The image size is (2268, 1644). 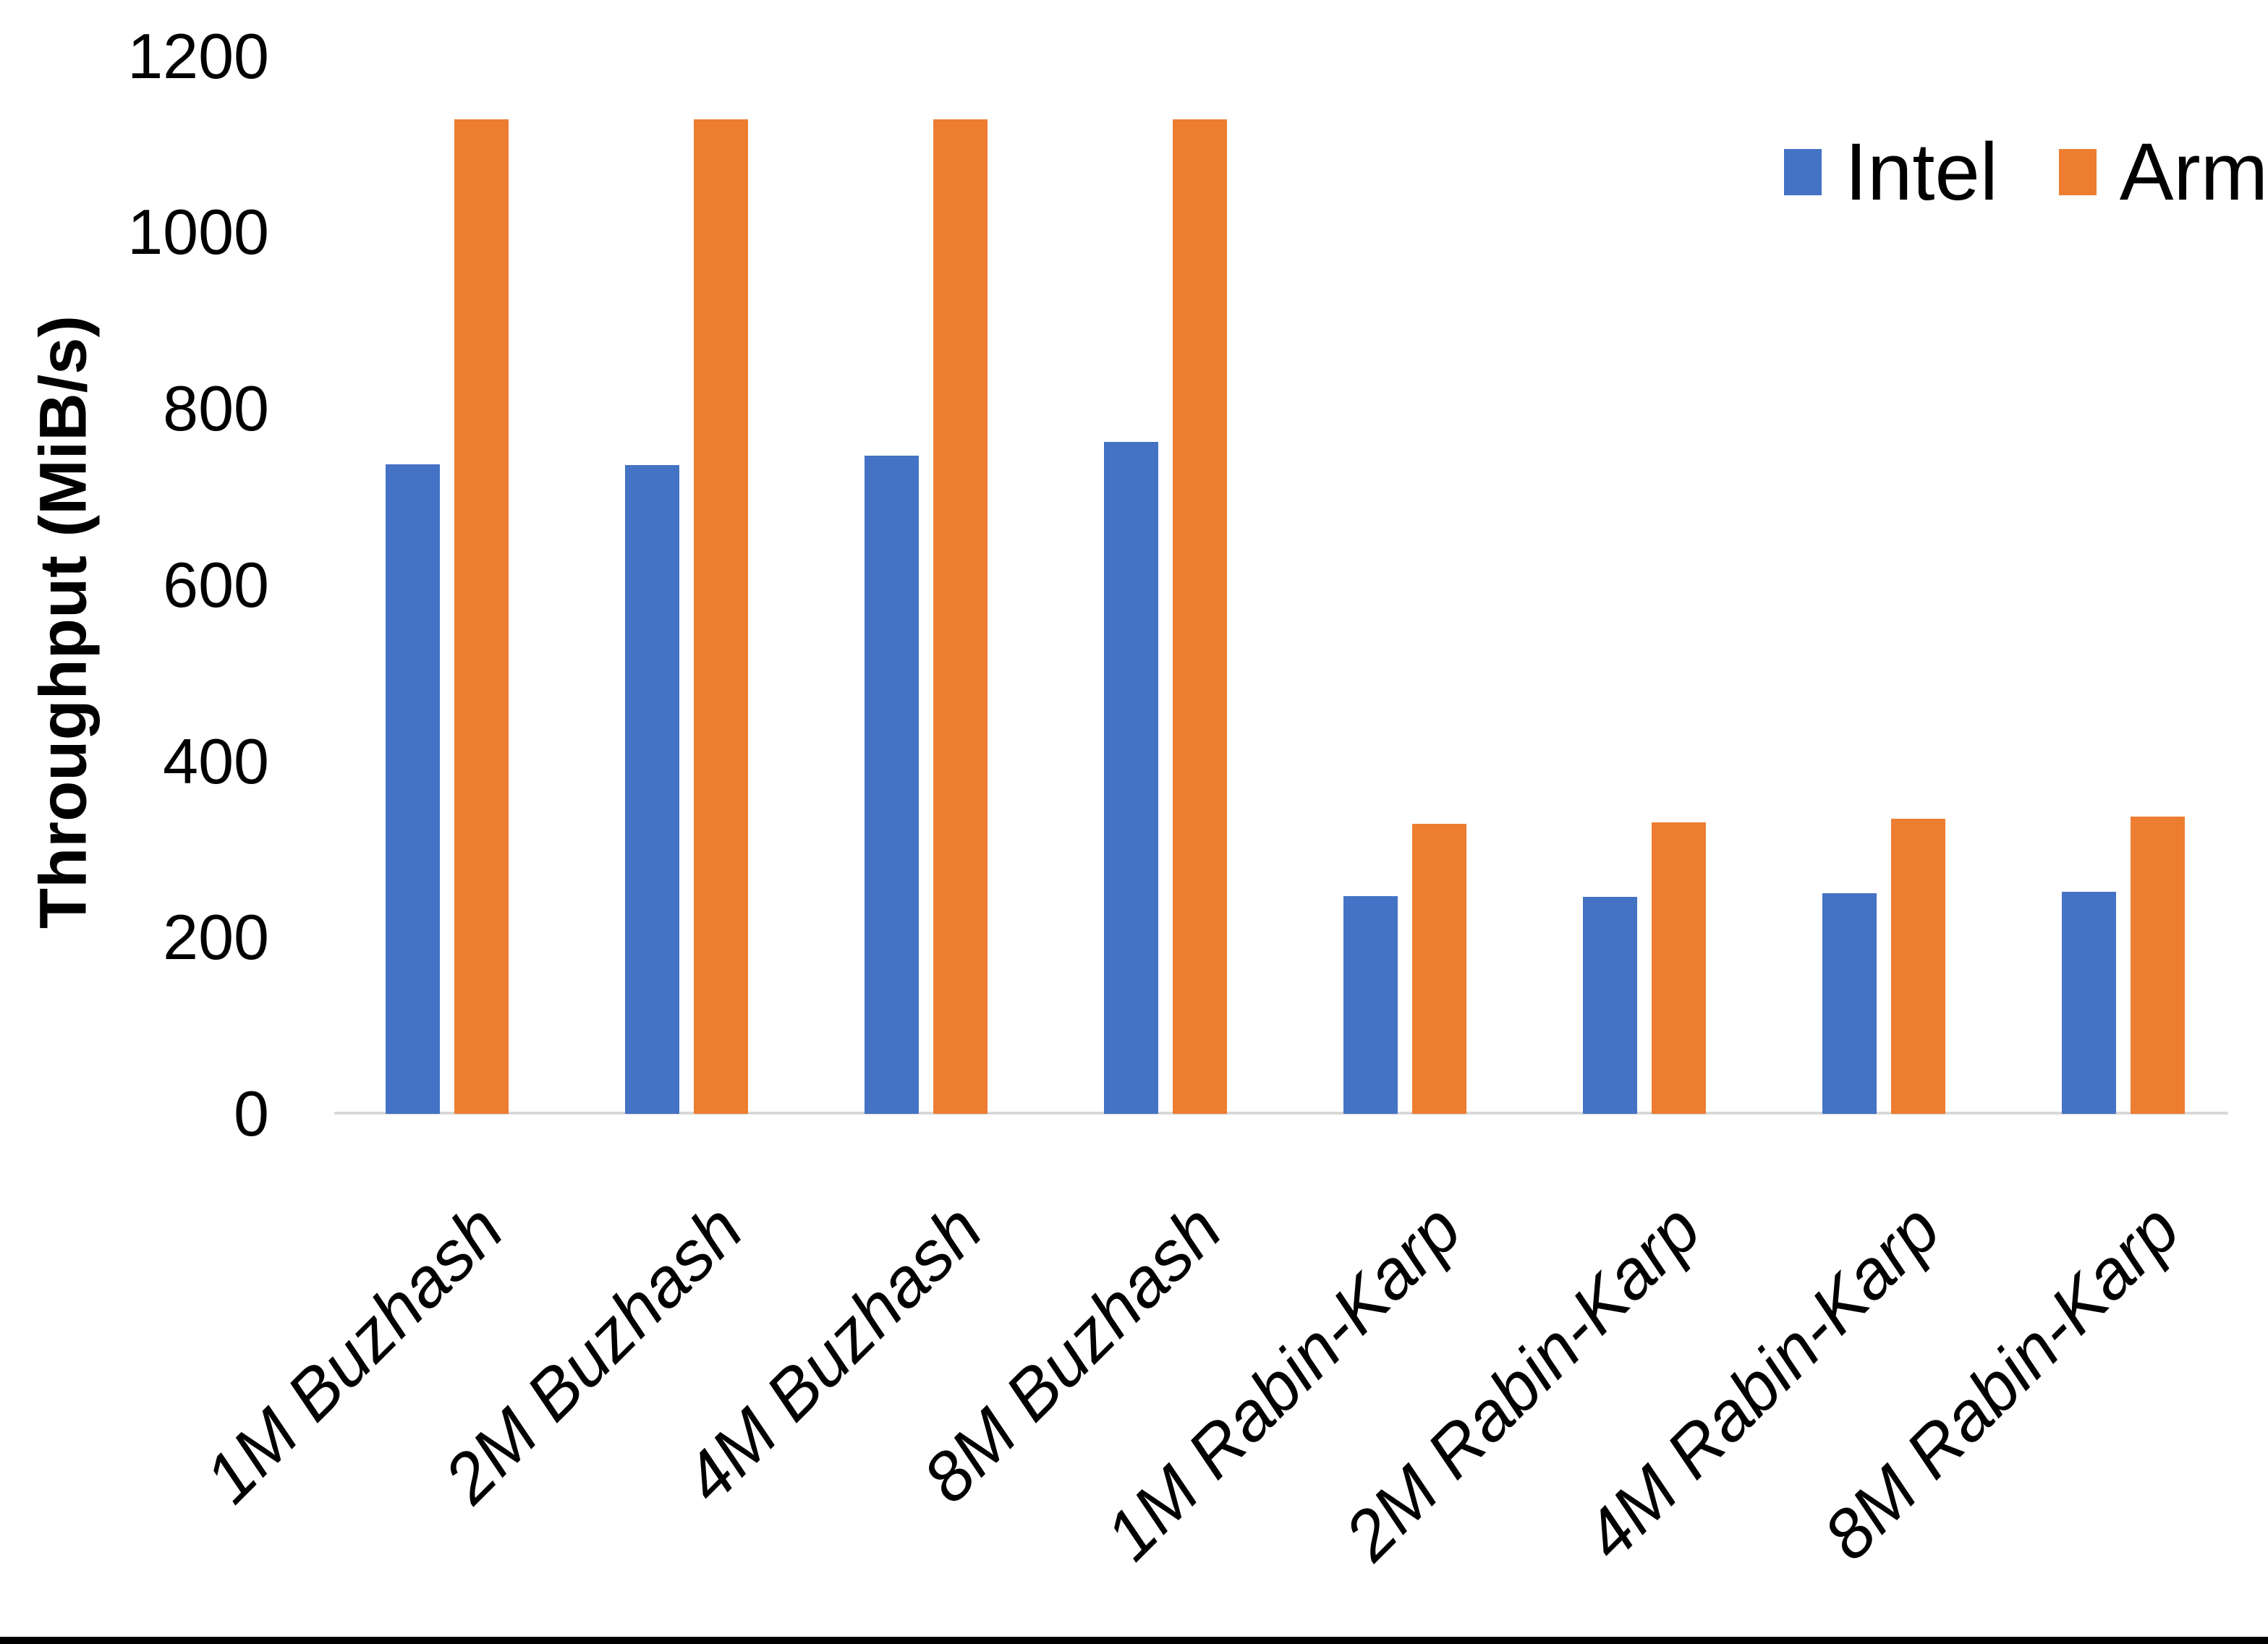 What do you see at coordinates (216, 761) in the screenshot?
I see `y-tick-label: 400` at bounding box center [216, 761].